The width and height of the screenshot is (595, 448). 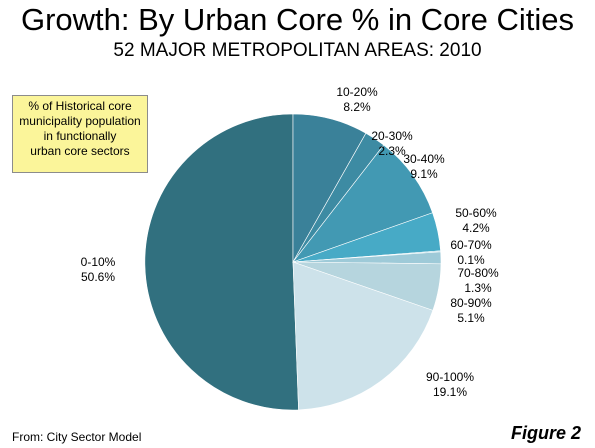 I want to click on note-line: in functionally, so click(x=80, y=136).